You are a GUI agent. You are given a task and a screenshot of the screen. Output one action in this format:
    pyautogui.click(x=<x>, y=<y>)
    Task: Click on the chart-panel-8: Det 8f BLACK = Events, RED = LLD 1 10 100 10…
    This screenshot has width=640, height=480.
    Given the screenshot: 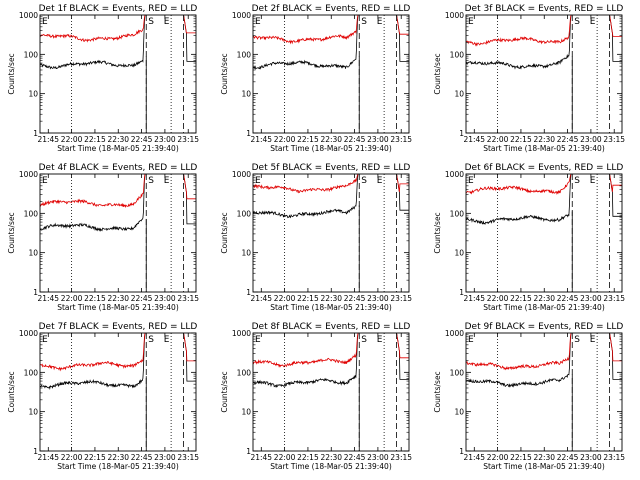 What is the action you would take?
    pyautogui.click(x=316, y=396)
    